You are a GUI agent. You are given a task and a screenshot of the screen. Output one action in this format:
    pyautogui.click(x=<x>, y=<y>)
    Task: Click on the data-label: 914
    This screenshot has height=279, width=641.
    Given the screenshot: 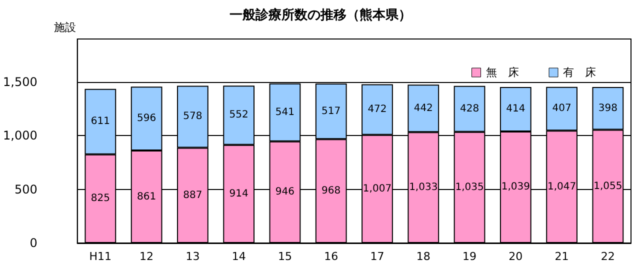 What is the action you would take?
    pyautogui.click(x=238, y=194)
    